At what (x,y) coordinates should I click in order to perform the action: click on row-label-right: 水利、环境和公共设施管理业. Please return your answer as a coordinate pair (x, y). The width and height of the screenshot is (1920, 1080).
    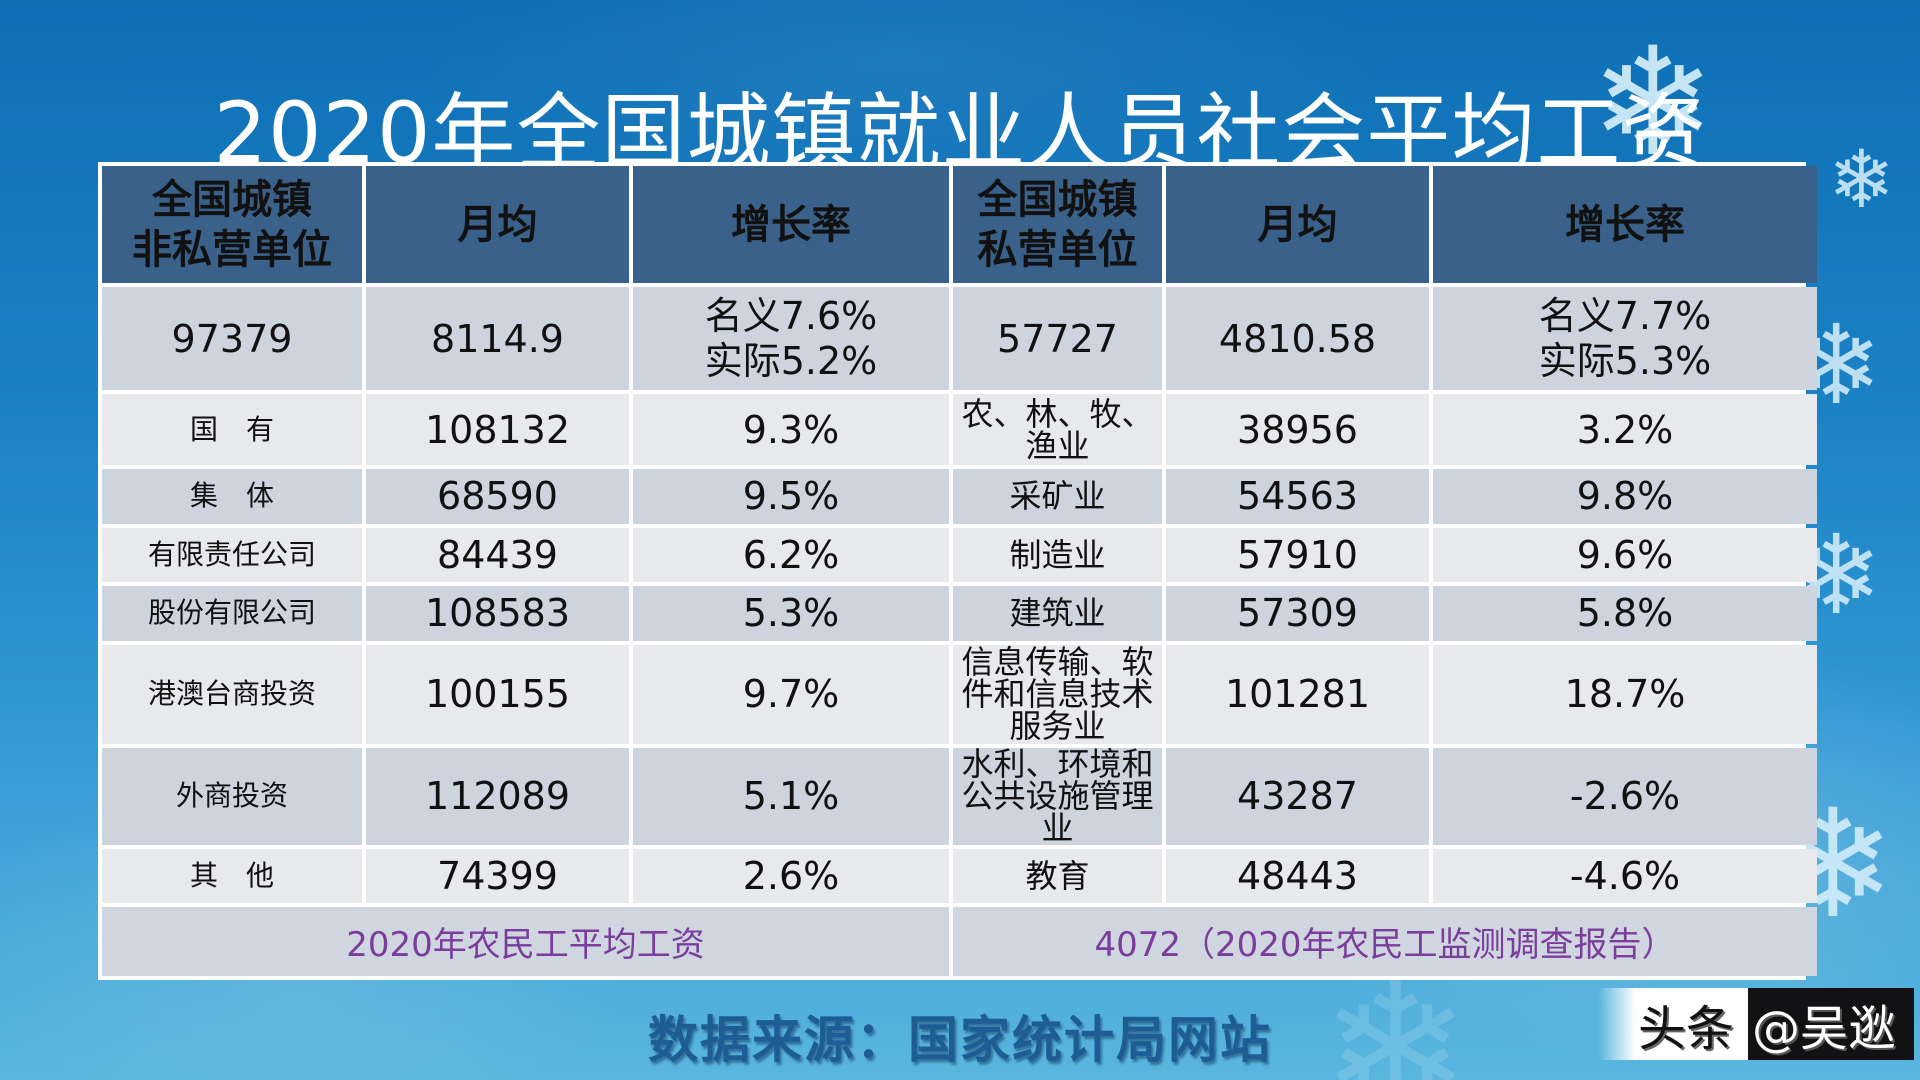
    Looking at the image, I should click on (1057, 796).